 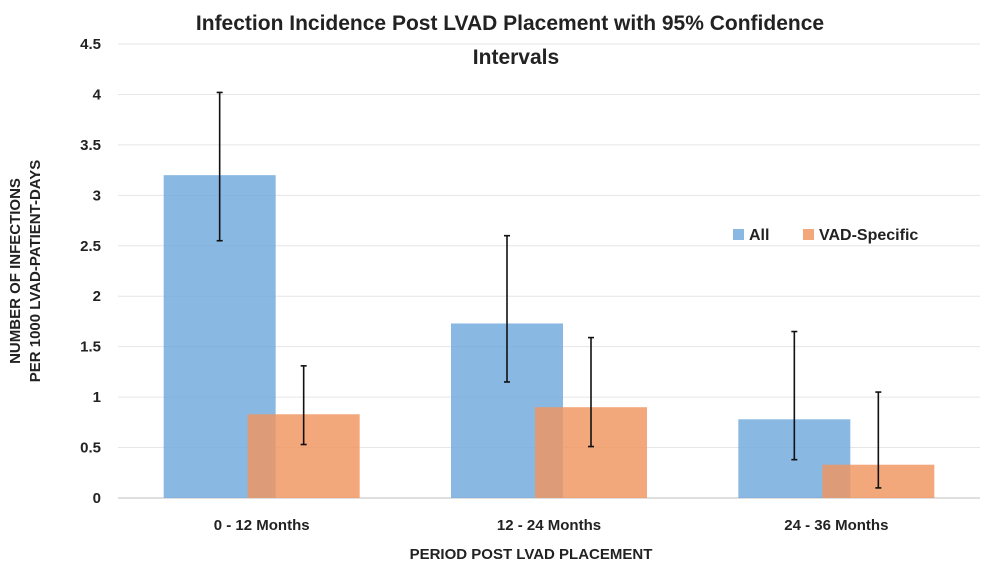 I want to click on y-tick-label: 0.5, so click(x=90, y=448).